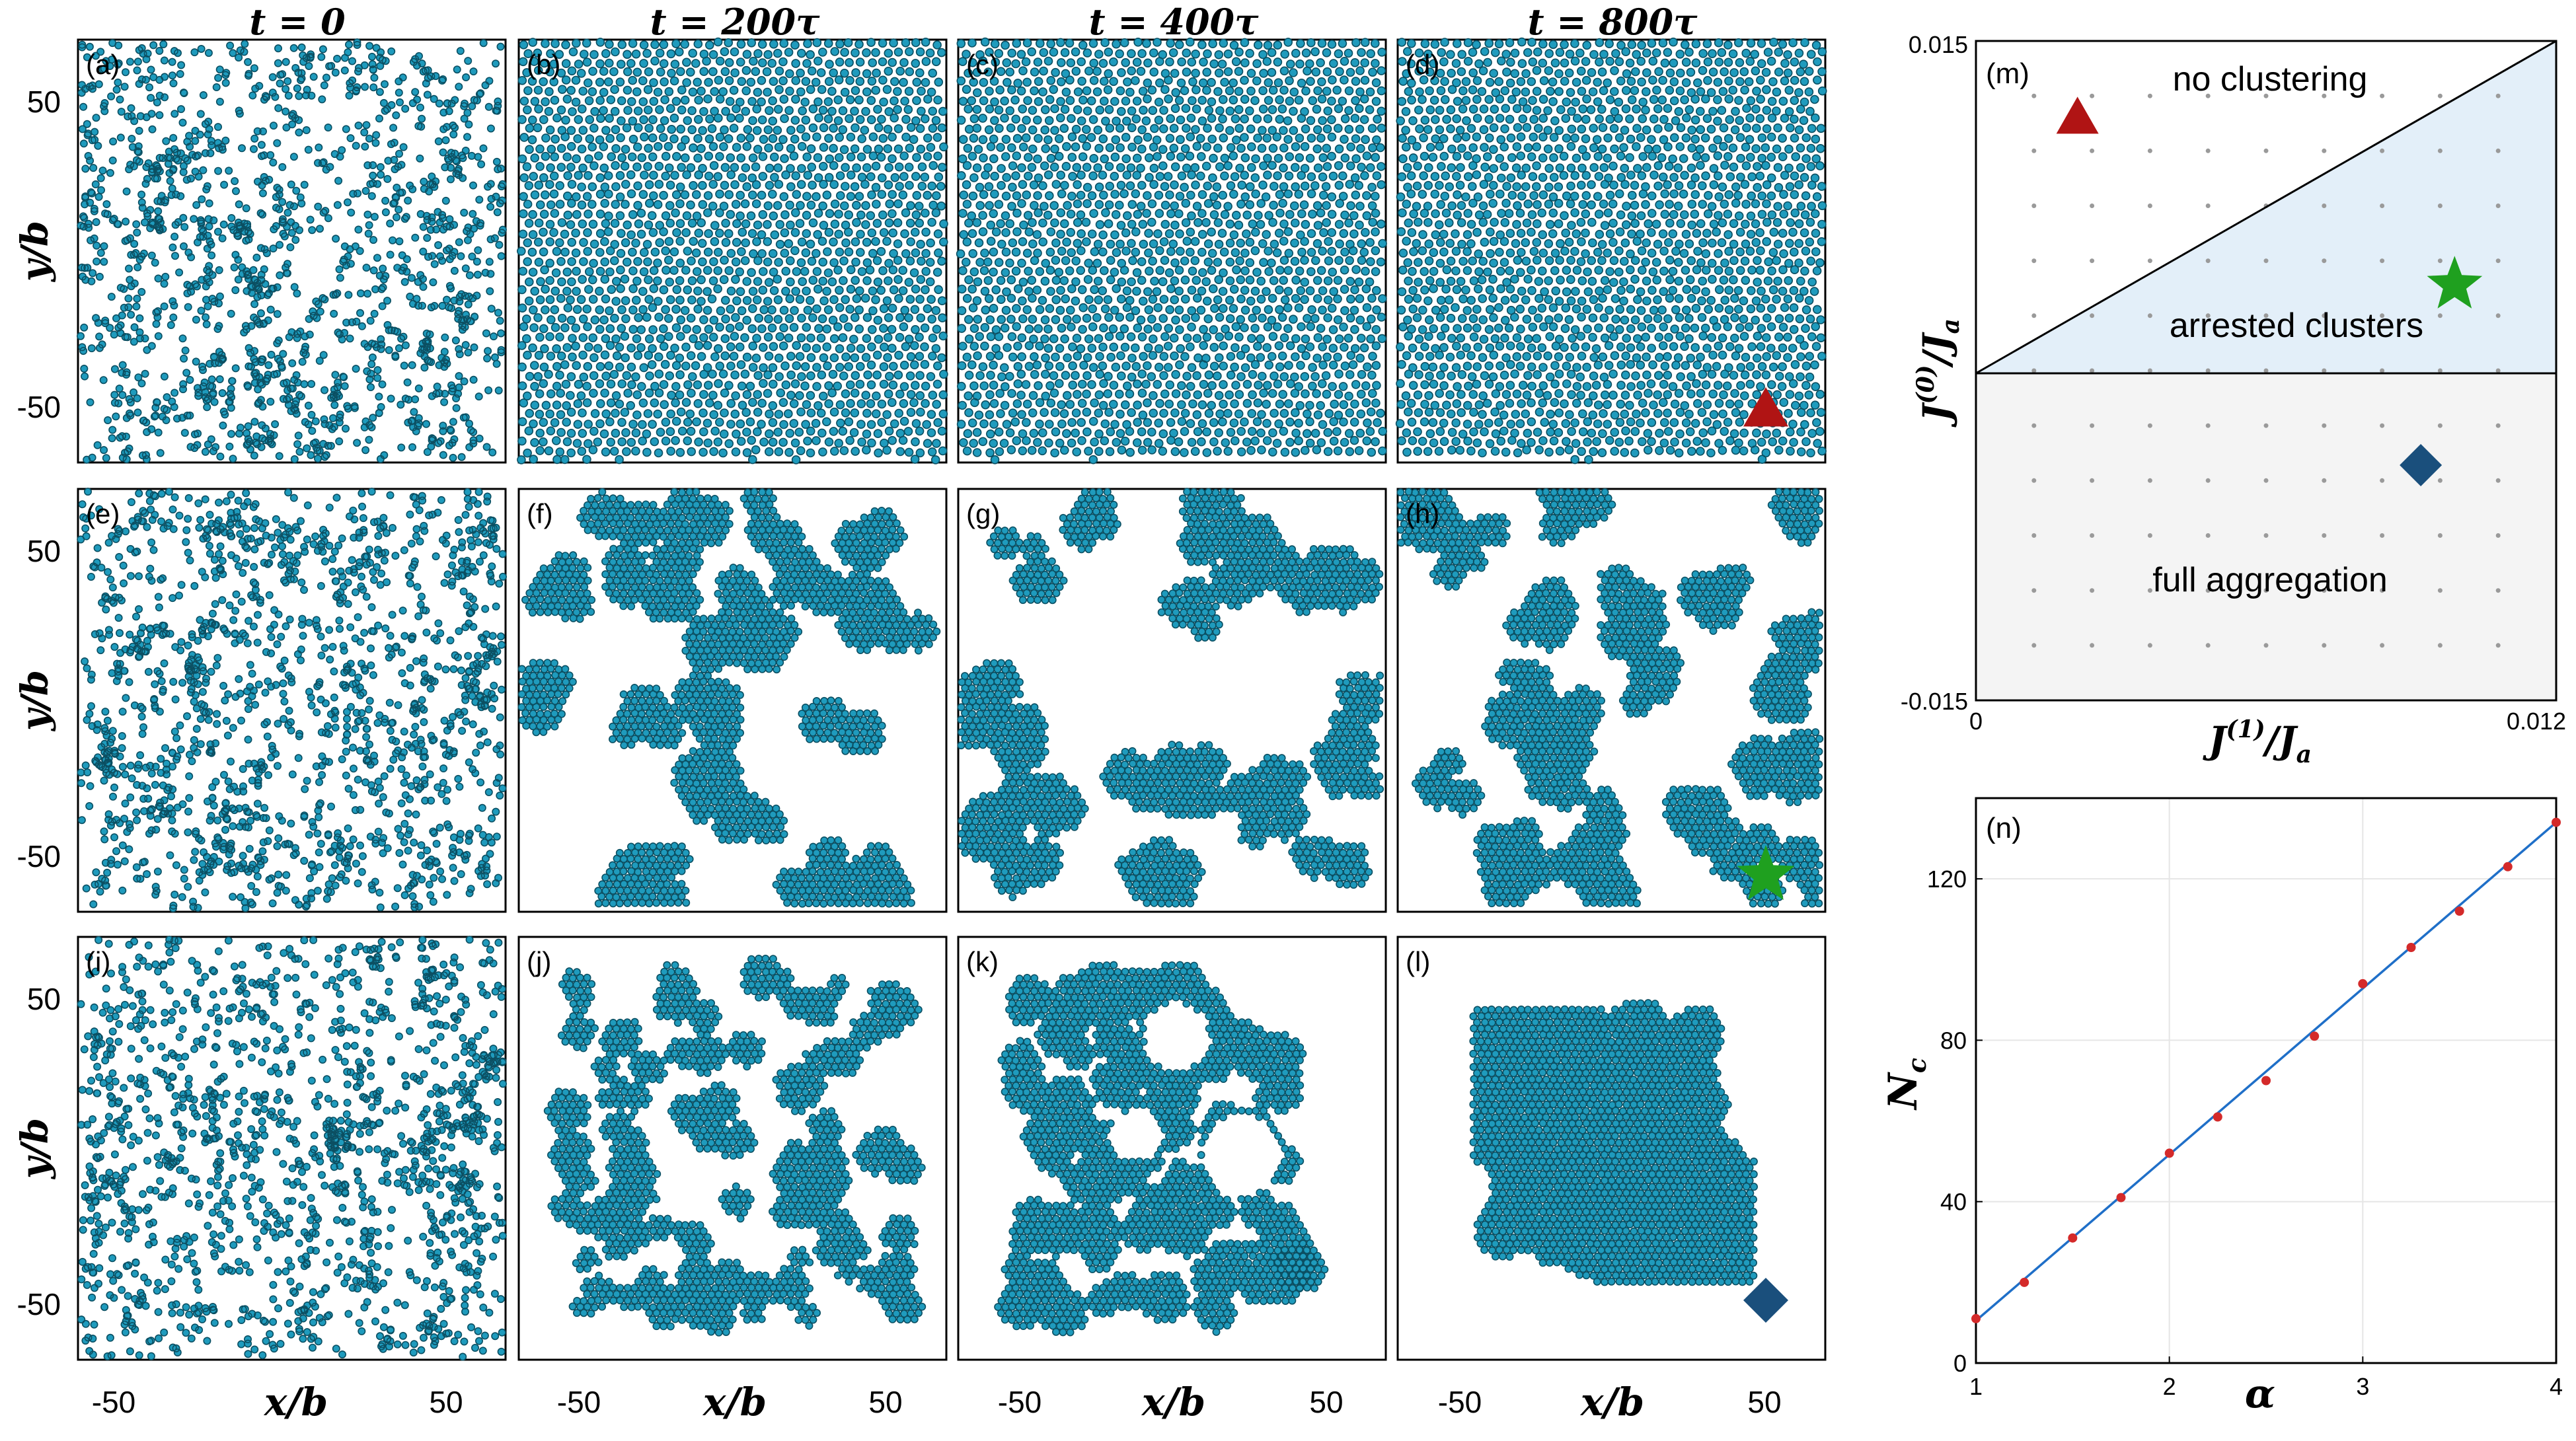 Image resolution: width=2576 pixels, height=1441 pixels. What do you see at coordinates (2260, 1394) in the screenshot?
I see `nc-x-axis-label: α` at bounding box center [2260, 1394].